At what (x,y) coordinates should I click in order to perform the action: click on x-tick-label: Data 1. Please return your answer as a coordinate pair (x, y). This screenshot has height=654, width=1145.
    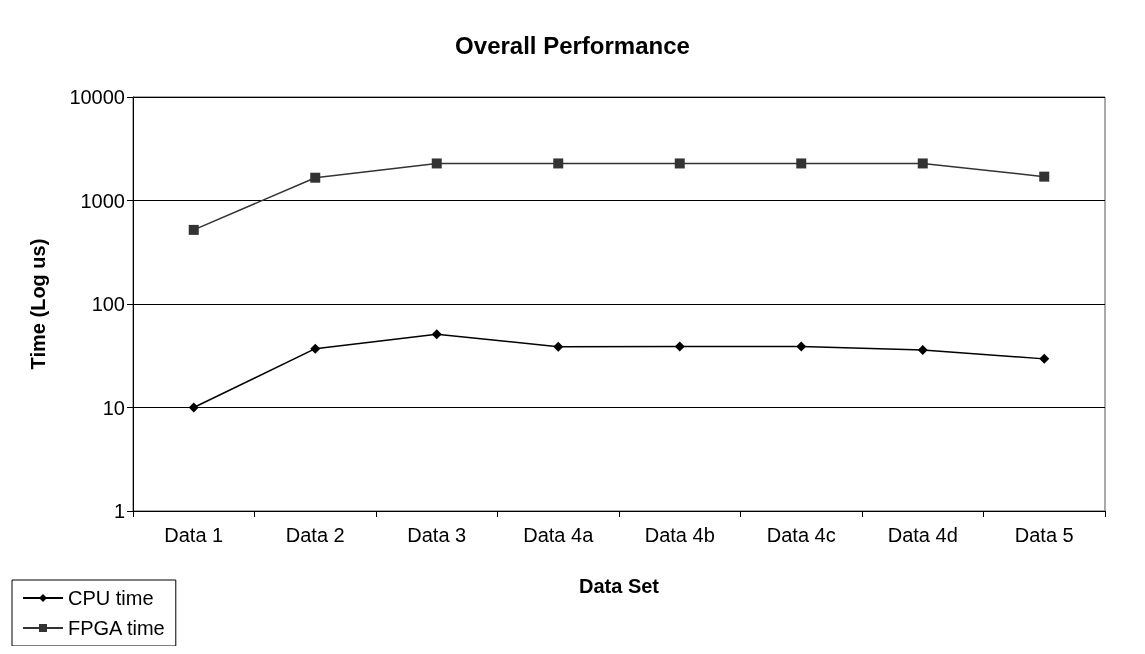
    Looking at the image, I should click on (194, 535).